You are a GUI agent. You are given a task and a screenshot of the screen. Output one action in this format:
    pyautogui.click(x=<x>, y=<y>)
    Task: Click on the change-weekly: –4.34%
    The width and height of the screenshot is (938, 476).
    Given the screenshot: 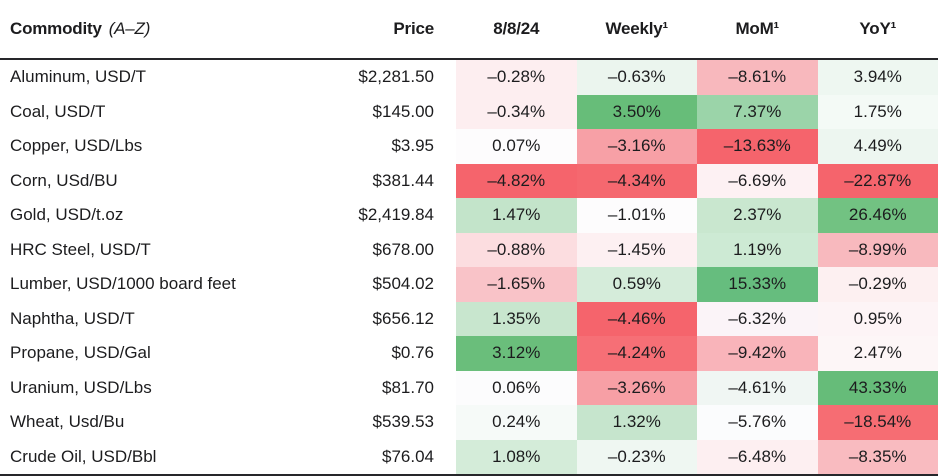 What is the action you would take?
    pyautogui.click(x=636, y=180)
    